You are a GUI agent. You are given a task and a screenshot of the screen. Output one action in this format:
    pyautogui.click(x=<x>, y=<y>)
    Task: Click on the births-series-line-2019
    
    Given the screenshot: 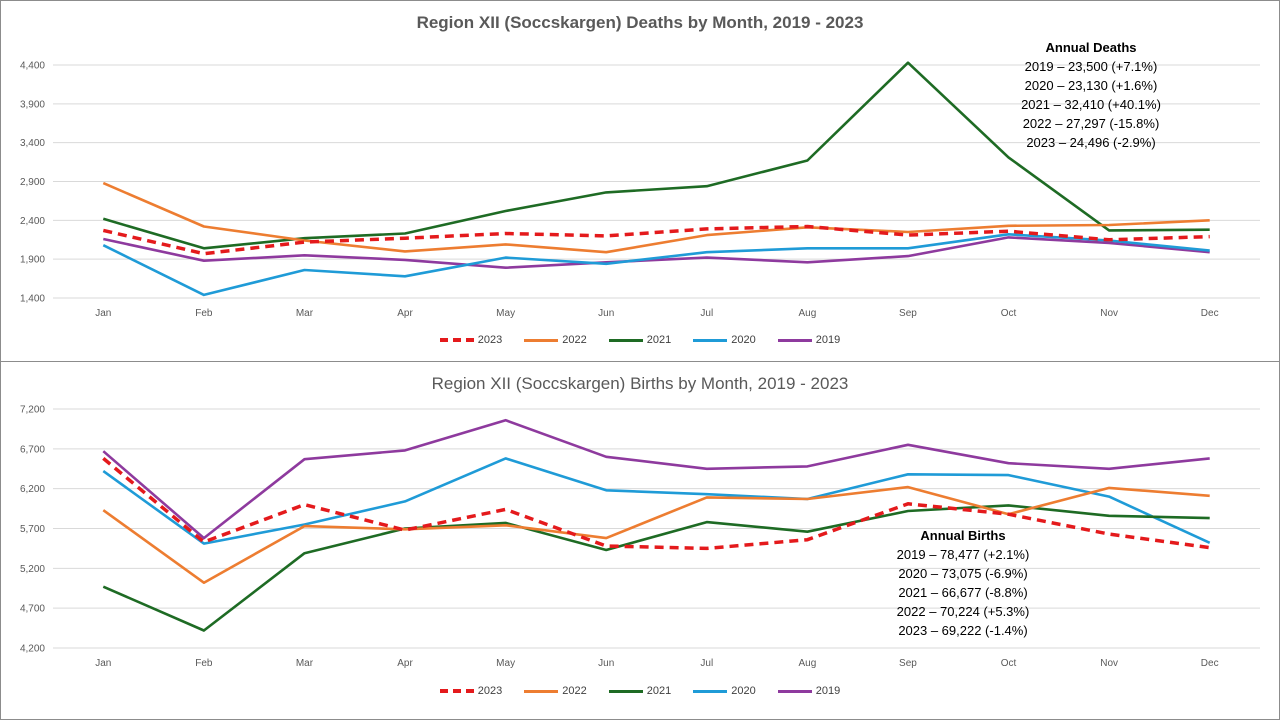 What is the action you would take?
    pyautogui.click(x=656, y=479)
    